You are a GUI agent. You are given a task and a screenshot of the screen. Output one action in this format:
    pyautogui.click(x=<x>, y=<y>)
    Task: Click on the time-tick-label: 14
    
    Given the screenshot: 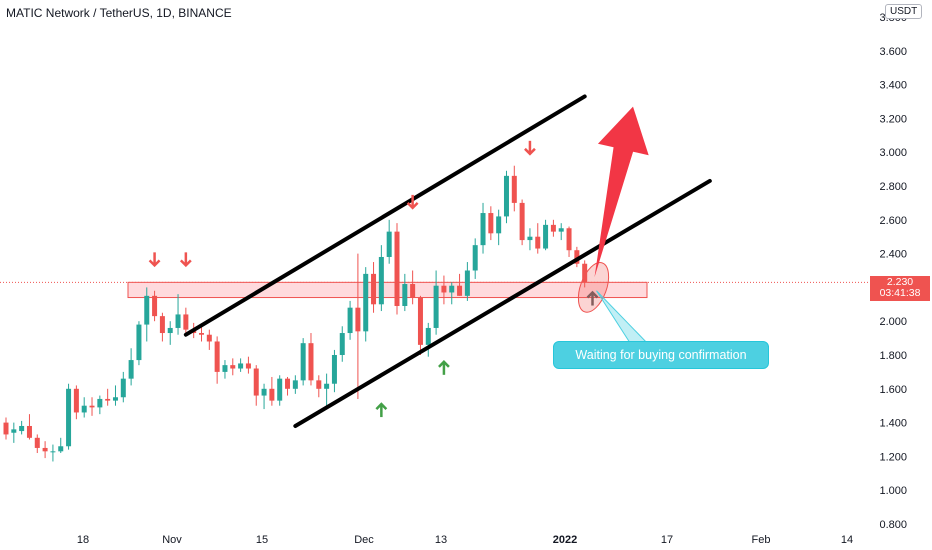 What is the action you would take?
    pyautogui.click(x=847, y=540)
    